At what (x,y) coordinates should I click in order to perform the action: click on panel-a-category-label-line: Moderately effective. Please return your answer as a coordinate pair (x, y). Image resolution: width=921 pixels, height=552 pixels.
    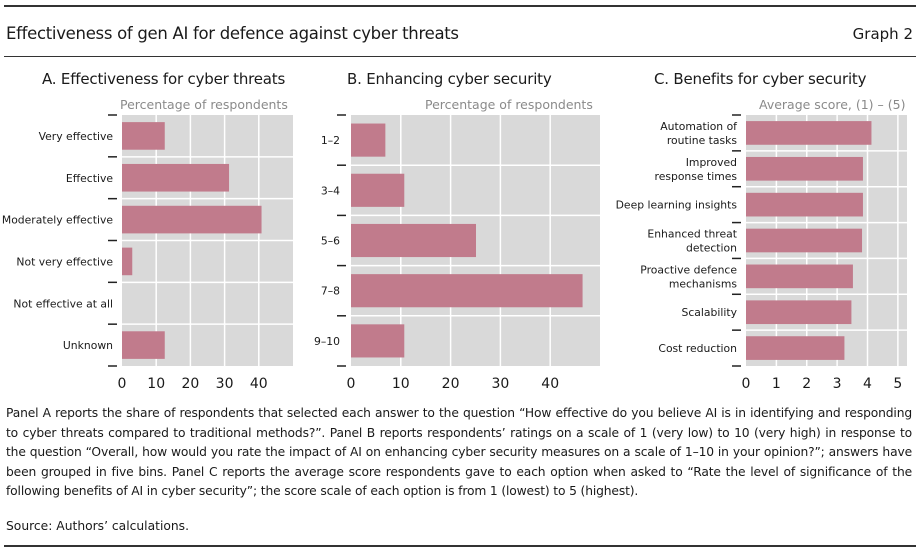
    Looking at the image, I should click on (57, 220).